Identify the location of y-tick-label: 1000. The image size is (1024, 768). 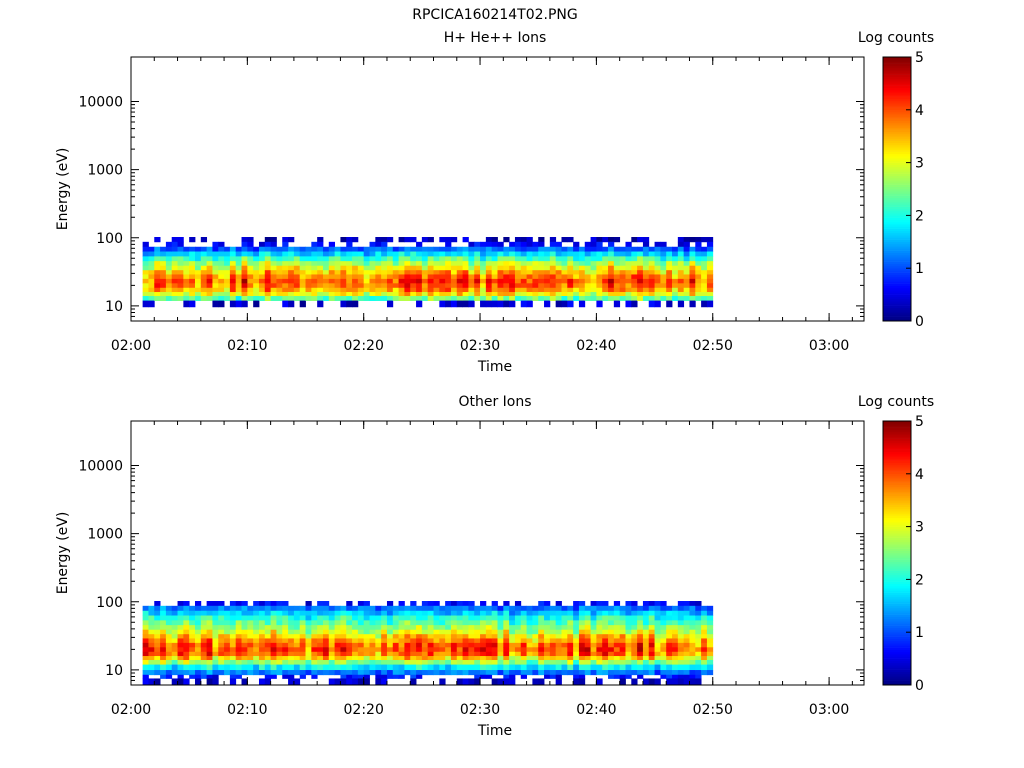
(105, 535).